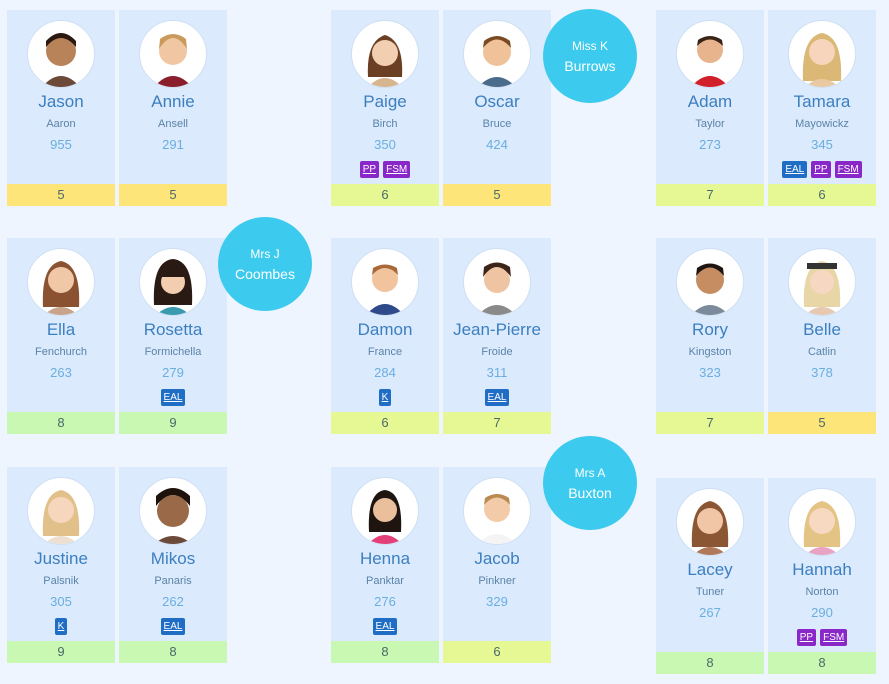  I want to click on student-card: Damon France 284 K 6, so click(385, 336).